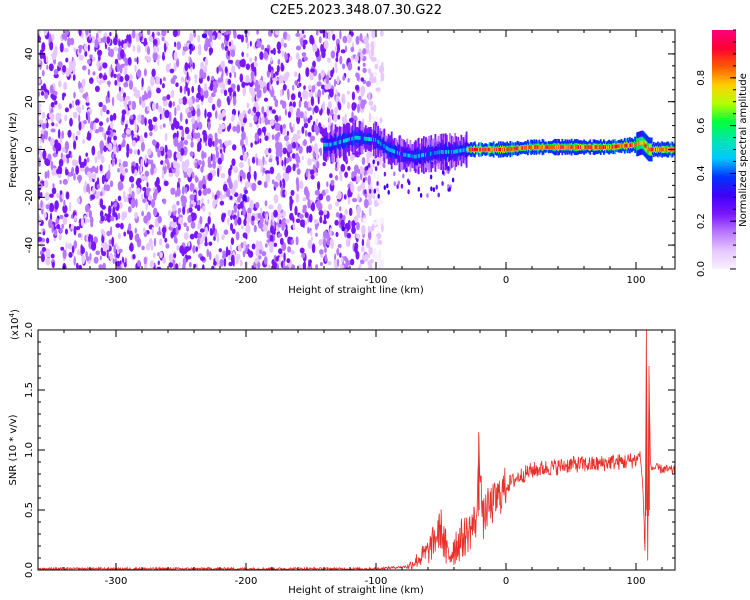 Image resolution: width=750 pixels, height=600 pixels. I want to click on snr-scale-exp: 4, so click(12, 314).